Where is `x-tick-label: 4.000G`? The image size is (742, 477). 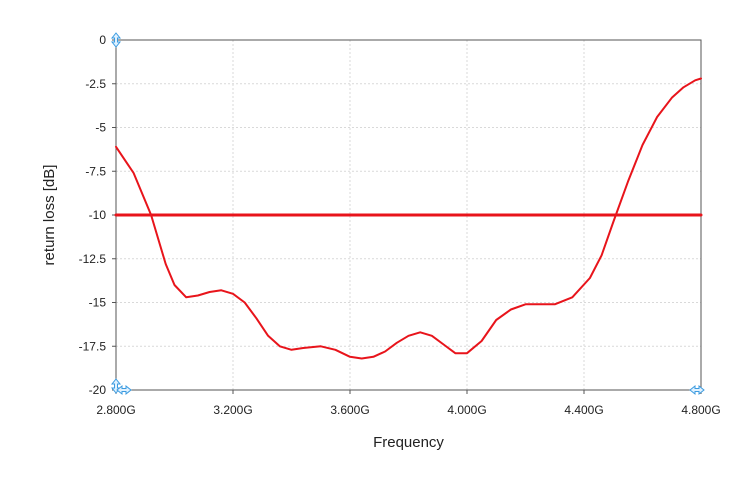
x-tick-label: 4.000G is located at coordinates (466, 410).